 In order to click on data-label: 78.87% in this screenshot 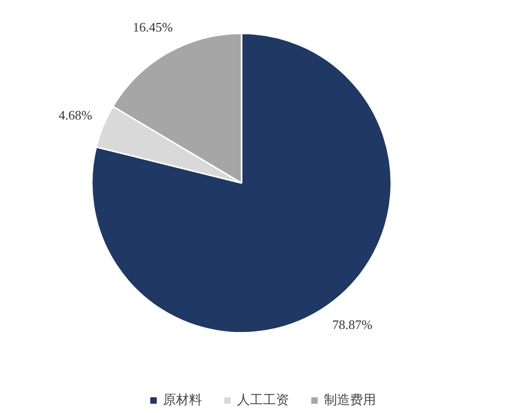, I will do `click(352, 324)`.